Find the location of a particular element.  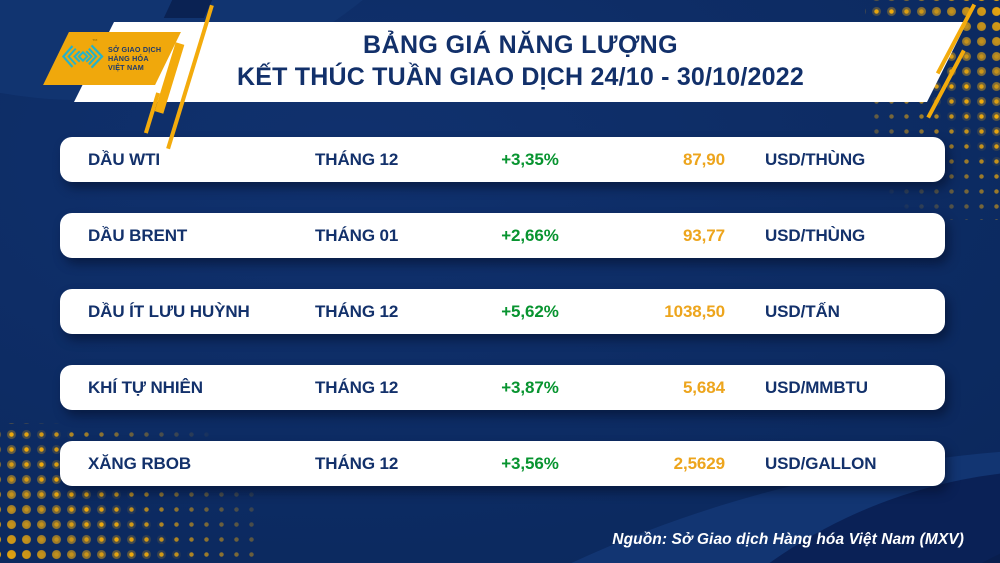

mxv-logo: ™ SỞ GIAO DỊCH HÀNG HÓA VIỆT NAM is located at coordinates (112, 58).